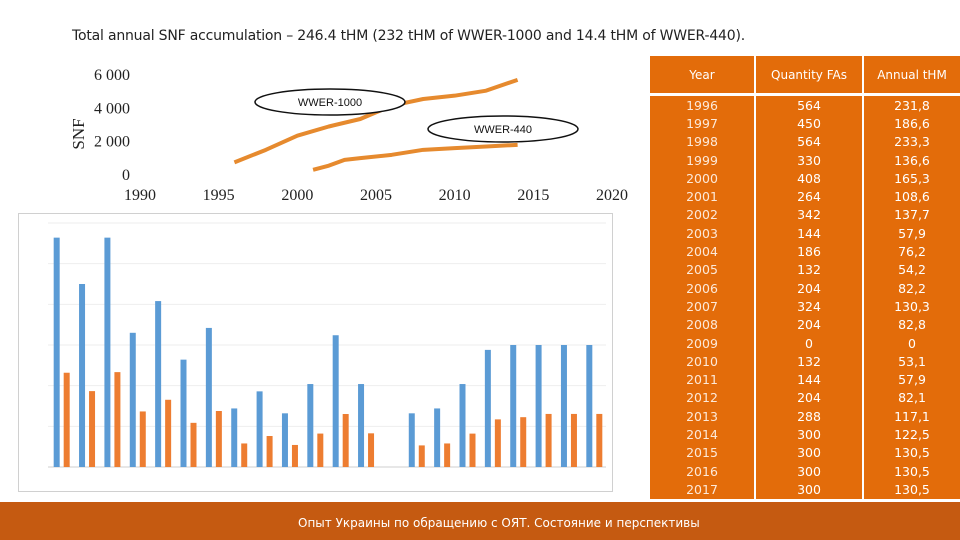 The image size is (960, 540). Describe the element at coordinates (126, 175) in the screenshot. I see `y-tick-label: 0` at that location.